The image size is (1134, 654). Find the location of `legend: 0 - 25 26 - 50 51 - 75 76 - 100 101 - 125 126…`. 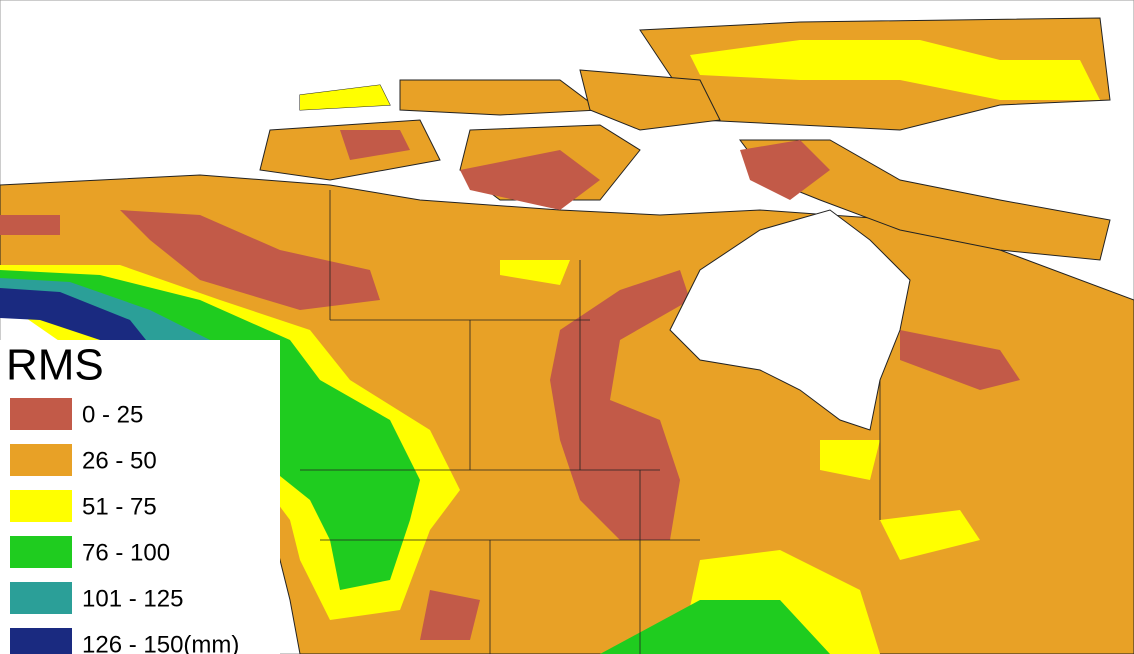

legend: 0 - 25 26 - 50 51 - 75 76 - 100 101 - 125 126… is located at coordinates (124, 526).